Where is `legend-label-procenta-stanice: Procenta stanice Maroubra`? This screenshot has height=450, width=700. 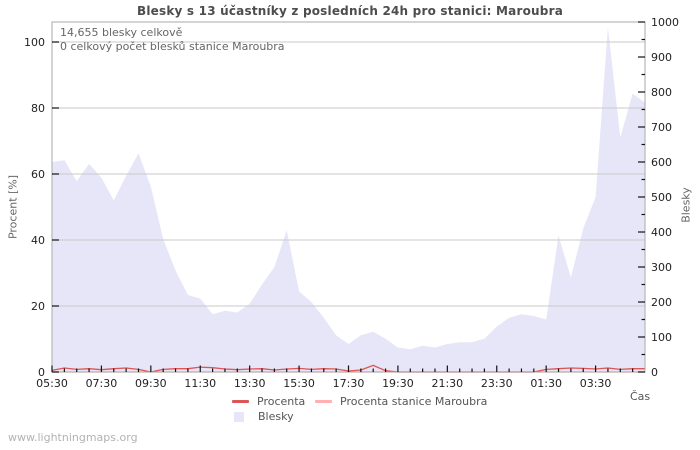 legend-label-procenta-stanice: Procenta stanice Maroubra is located at coordinates (414, 401).